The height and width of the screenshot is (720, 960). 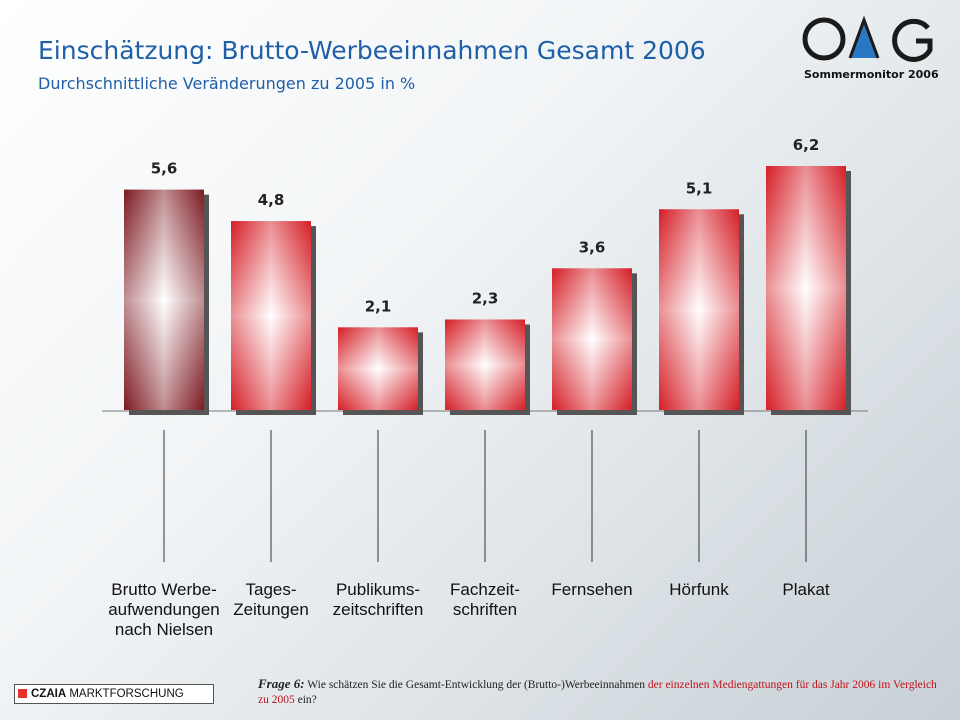 I want to click on category-label-line: Fachzeit-, so click(x=485, y=589).